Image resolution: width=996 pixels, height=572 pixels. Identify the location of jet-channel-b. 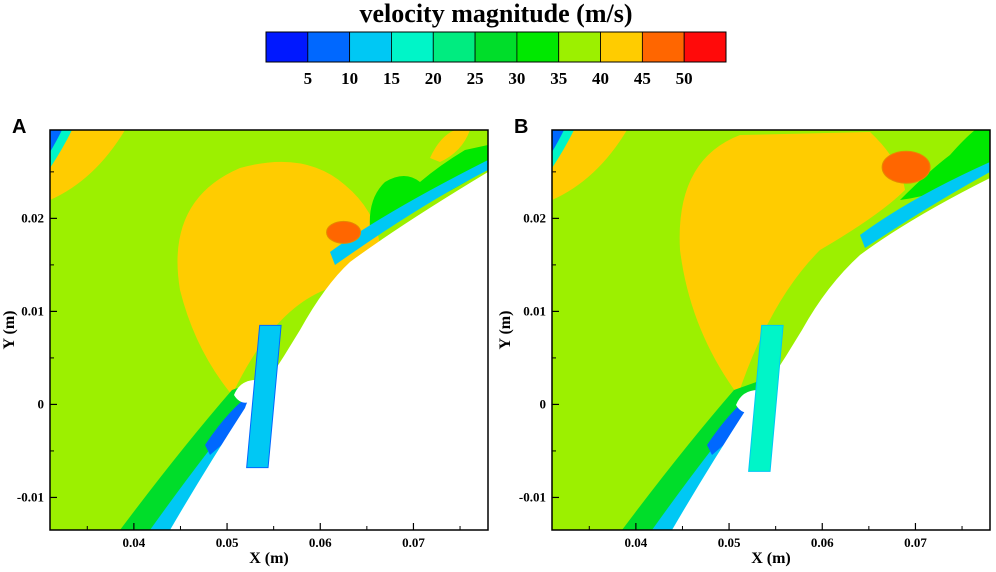
(766, 398).